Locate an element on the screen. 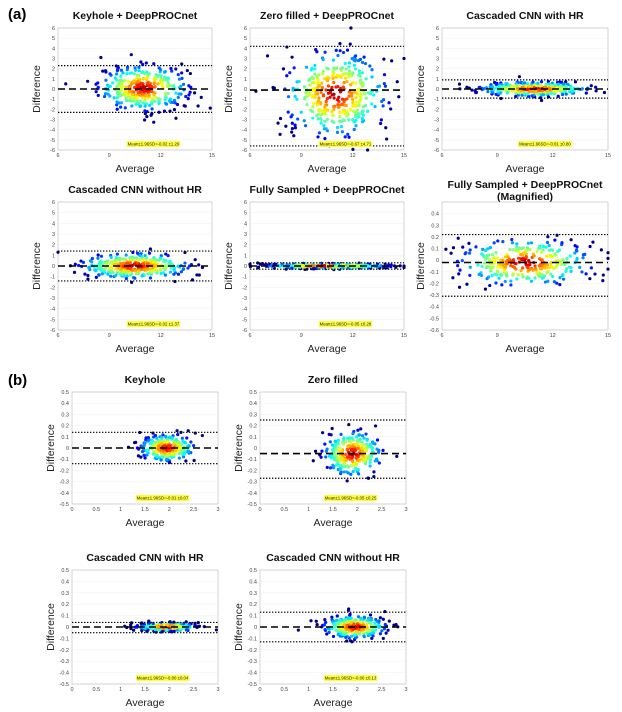  x-tick-label: 9 is located at coordinates (109, 156).